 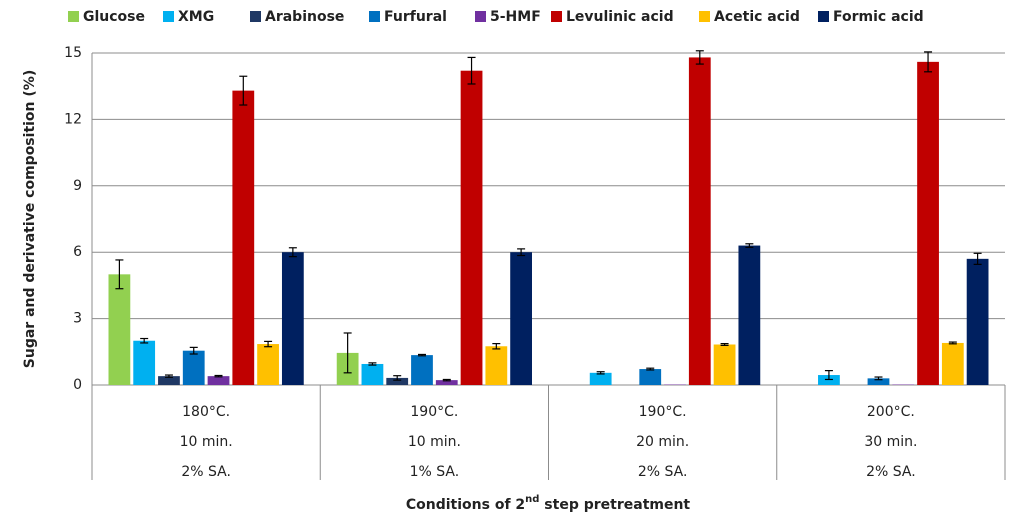 What do you see at coordinates (196, 17) in the screenshot?
I see `legend-label: XMG` at bounding box center [196, 17].